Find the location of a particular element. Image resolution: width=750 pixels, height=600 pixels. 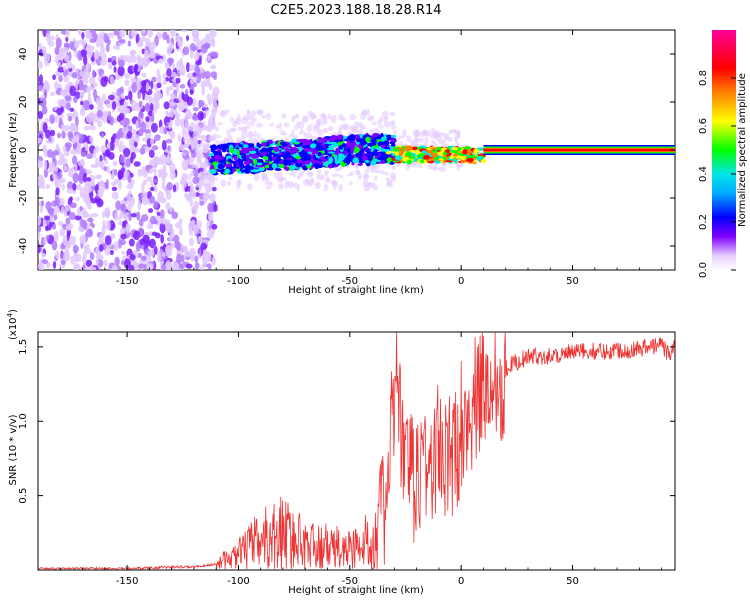

colorbar-tick-label: 0.2 is located at coordinates (703, 222).